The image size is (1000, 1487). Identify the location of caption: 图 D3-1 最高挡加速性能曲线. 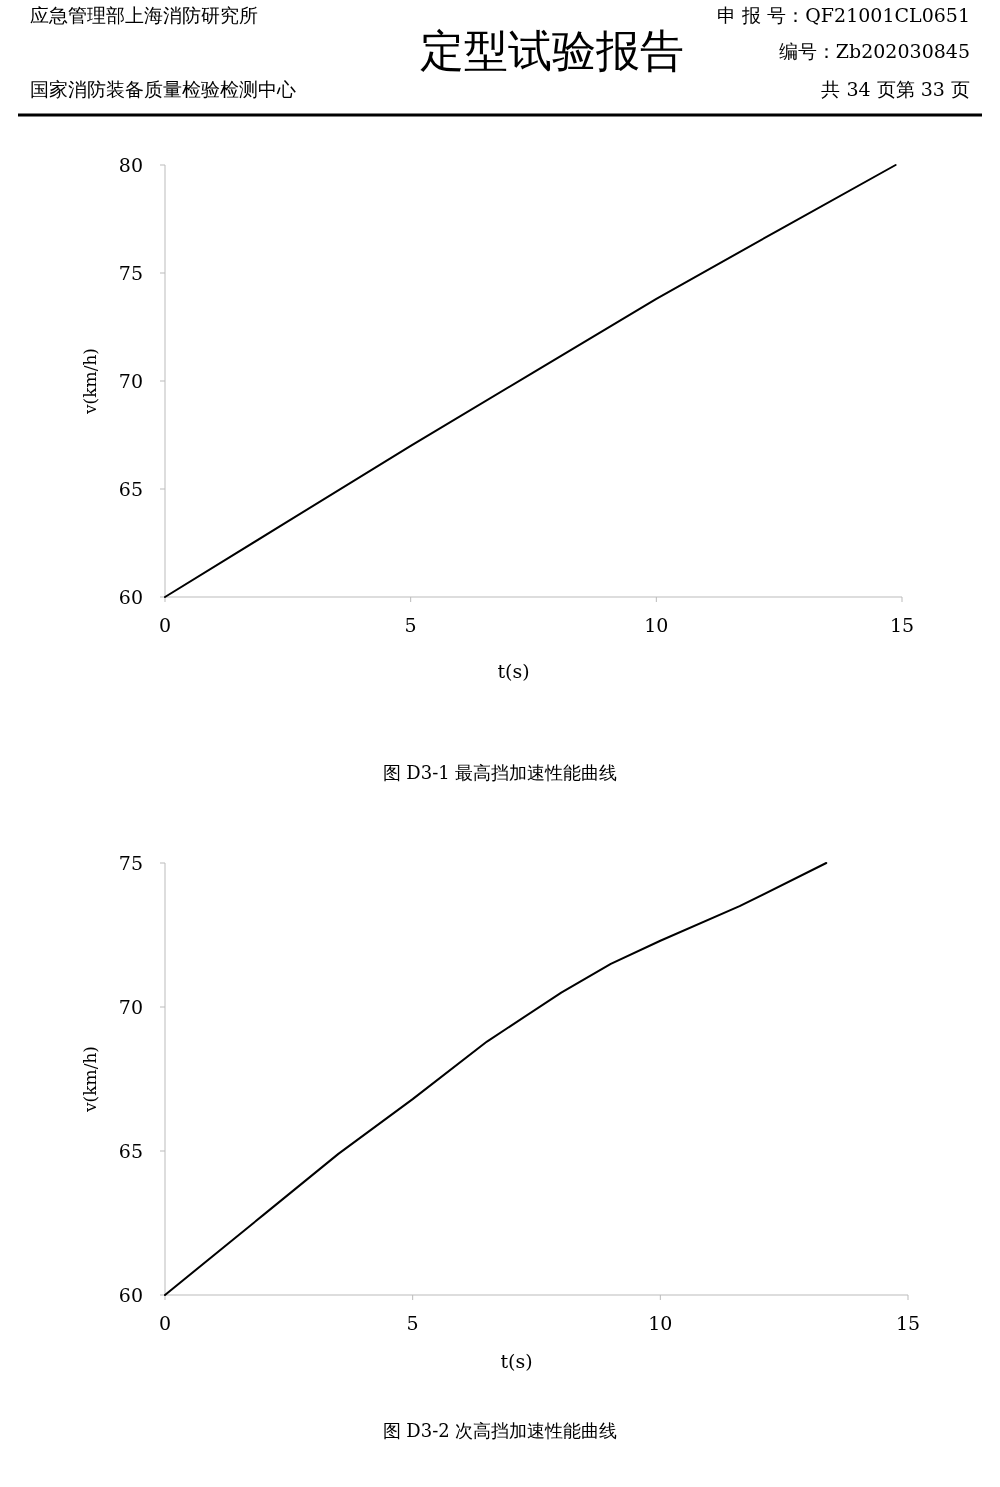
(500, 772).